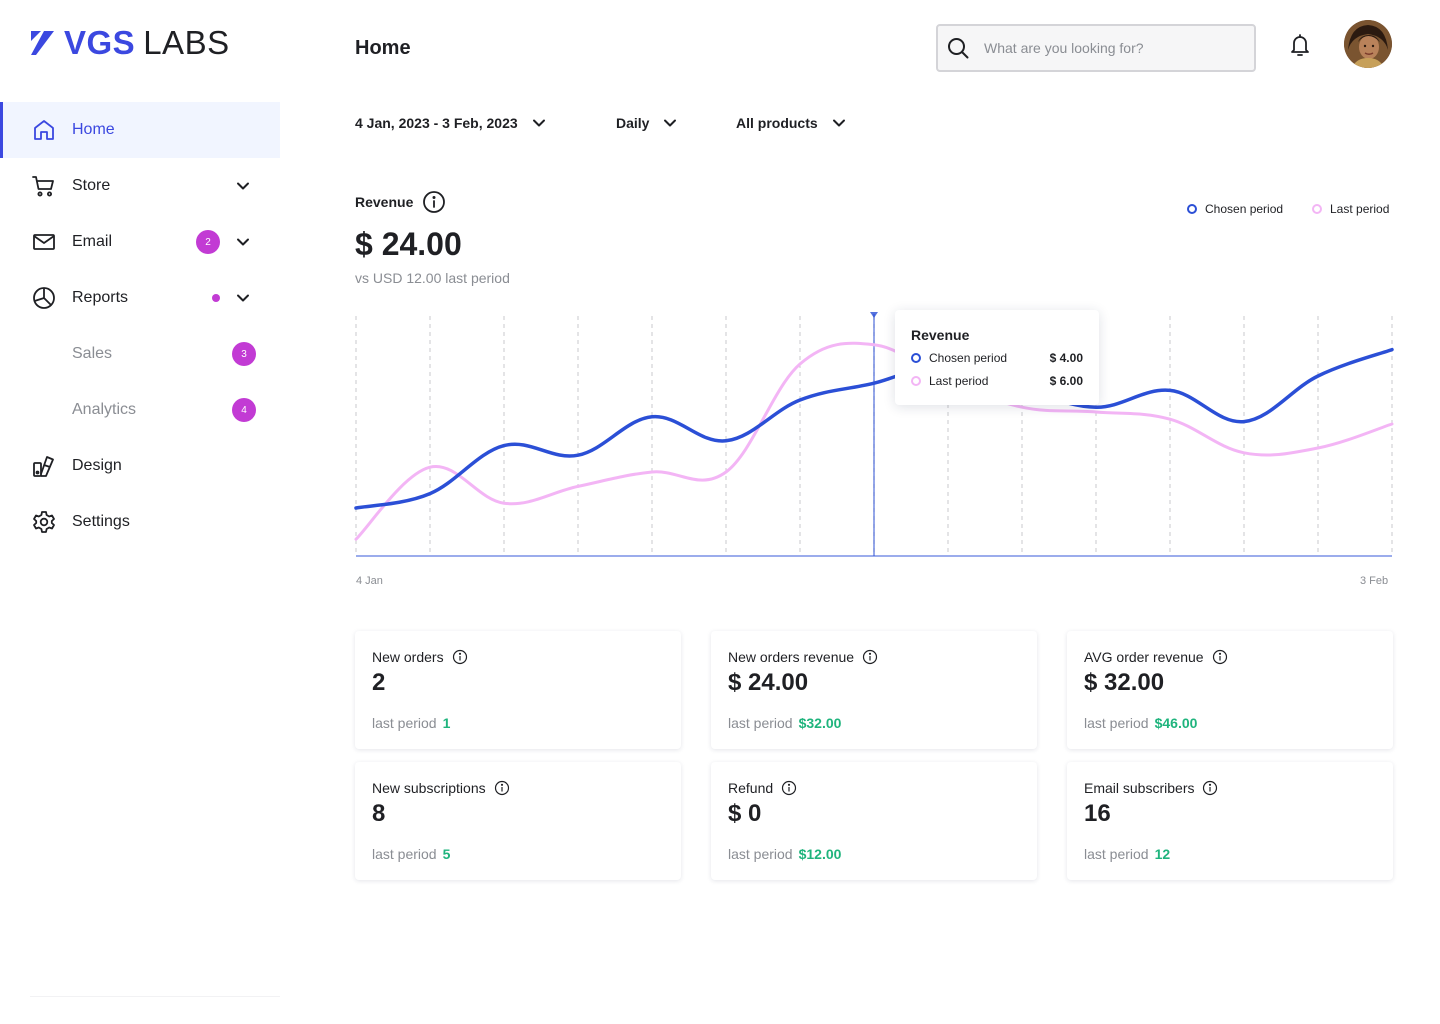 This screenshot has width=1440, height=1024. Describe the element at coordinates (762, 788) in the screenshot. I see `stat-card-title: Refund` at that location.